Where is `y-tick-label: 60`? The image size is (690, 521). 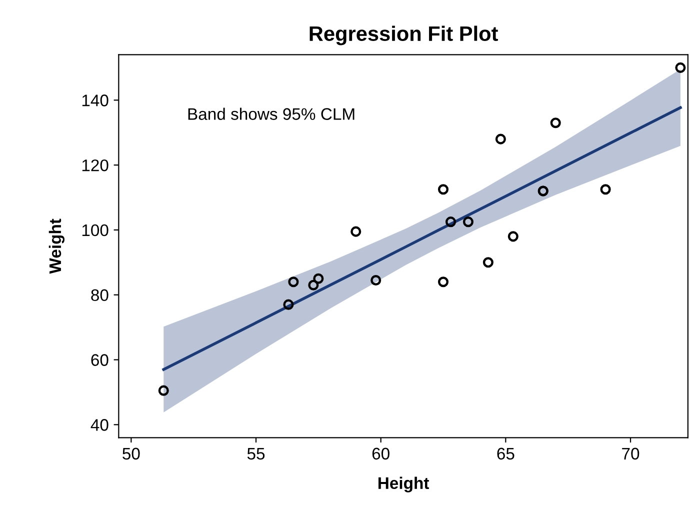 y-tick-label: 60 is located at coordinates (99, 360).